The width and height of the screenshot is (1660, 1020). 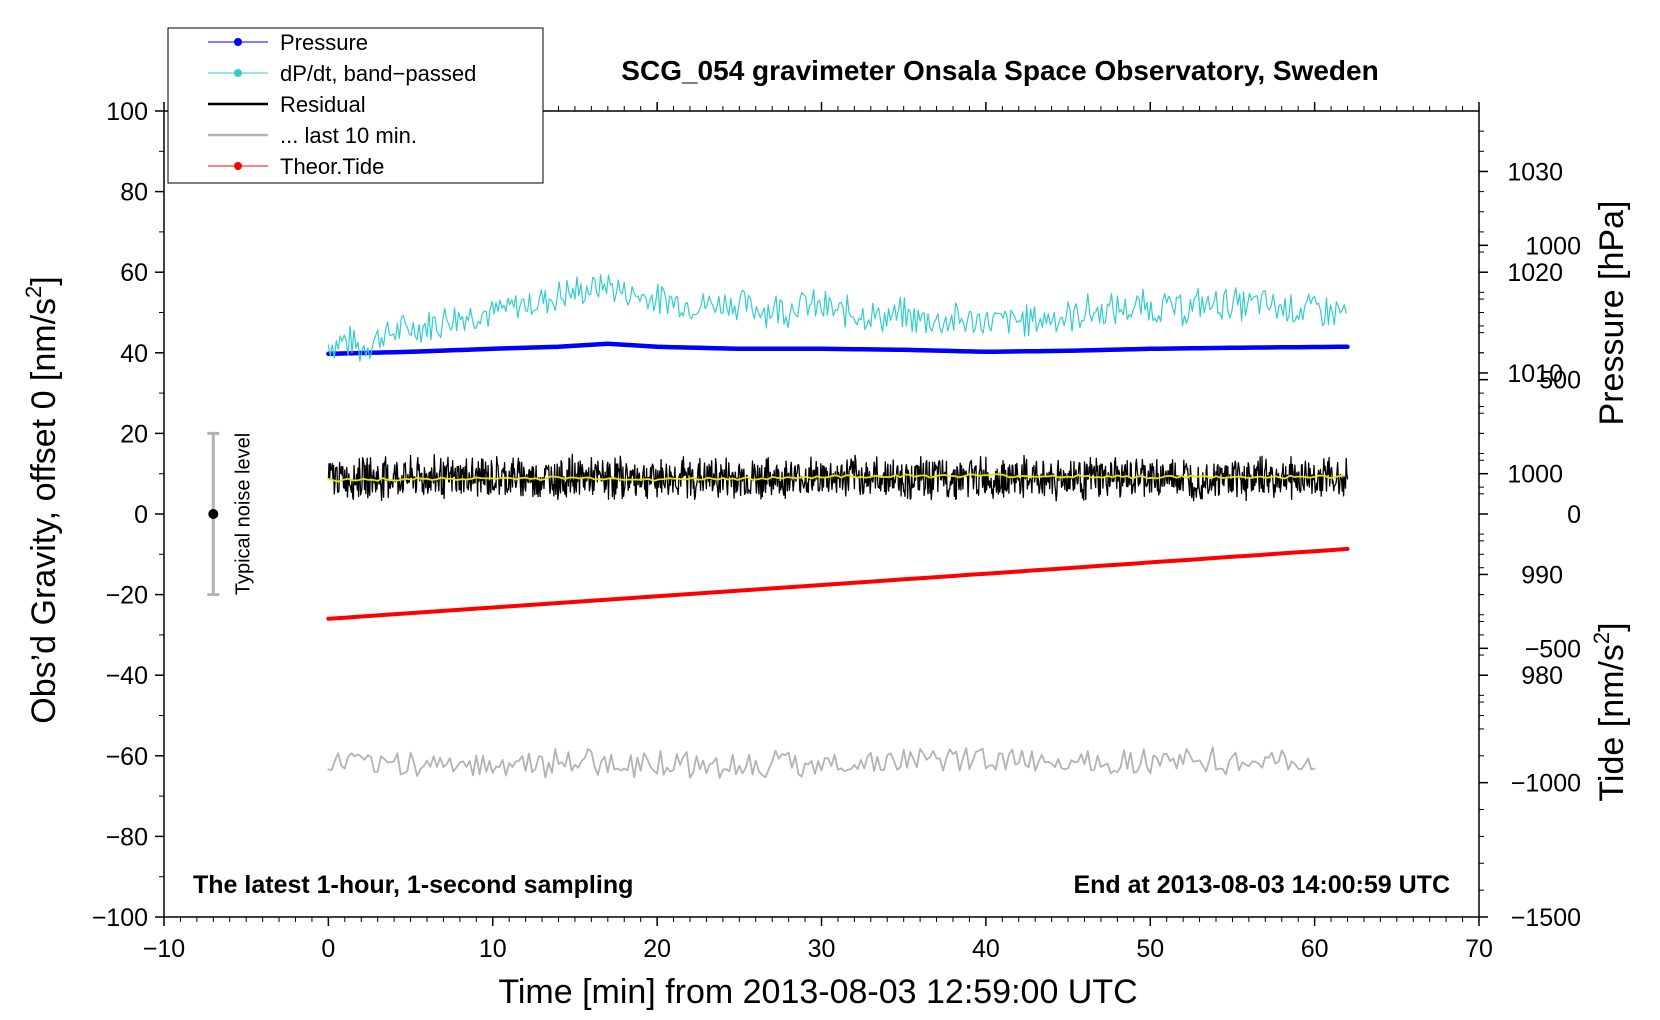 What do you see at coordinates (838, 583) in the screenshot?
I see `series-theor-tide` at bounding box center [838, 583].